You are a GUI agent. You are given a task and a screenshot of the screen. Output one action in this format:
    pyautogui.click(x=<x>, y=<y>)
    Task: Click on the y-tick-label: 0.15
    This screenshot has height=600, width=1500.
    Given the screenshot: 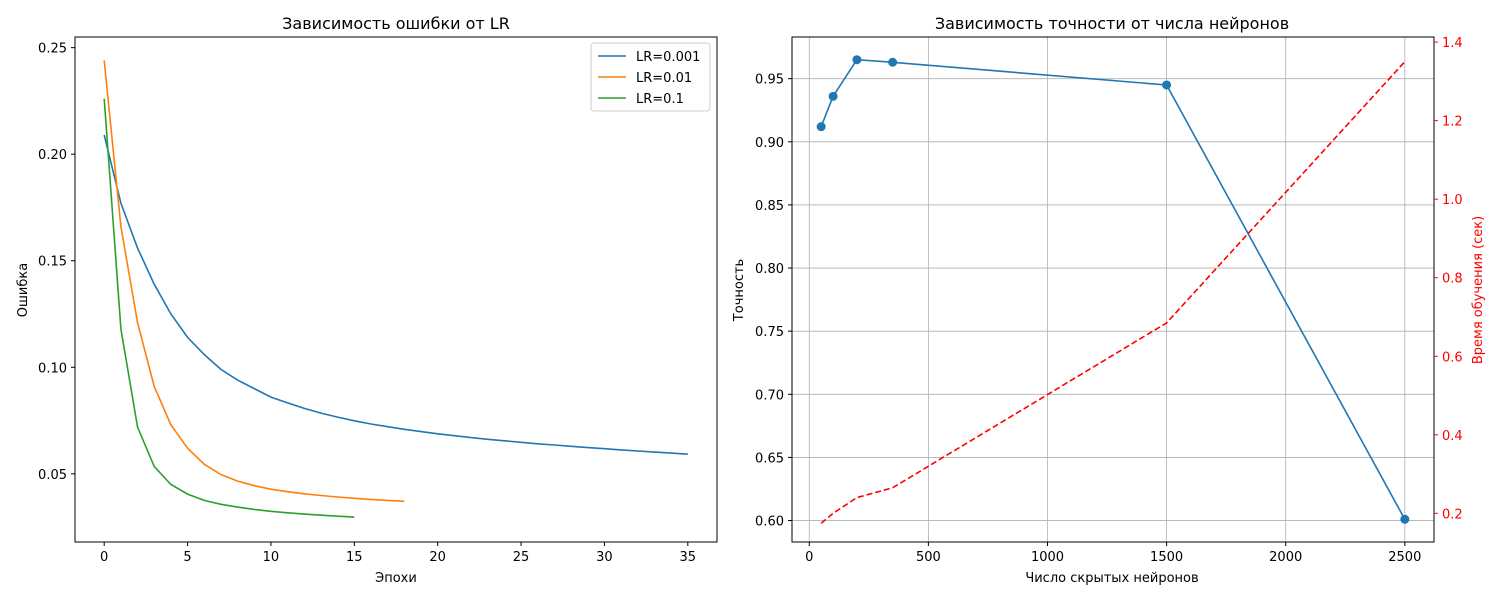 What is the action you would take?
    pyautogui.click(x=52, y=262)
    